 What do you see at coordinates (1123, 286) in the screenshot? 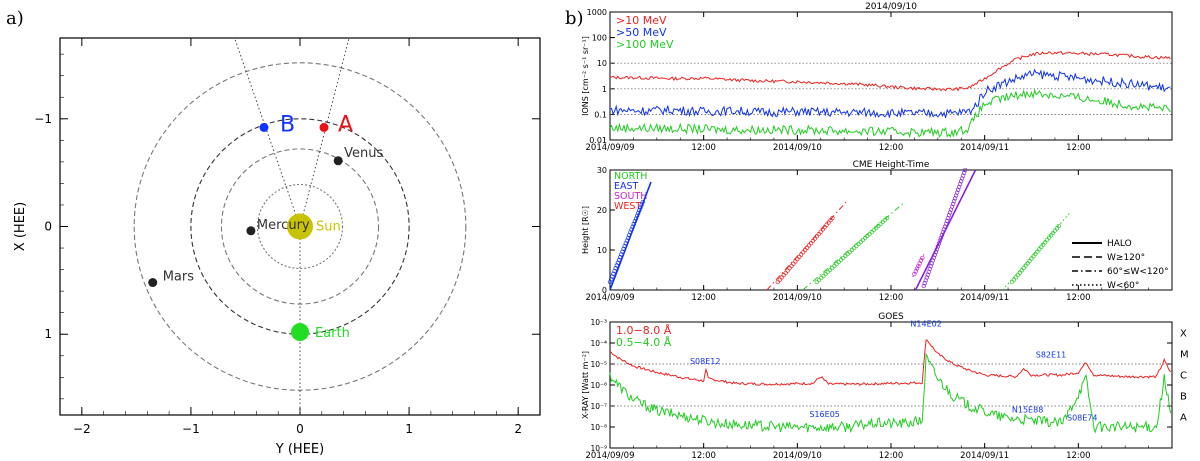
I see `width-legend-entry: W<60°` at bounding box center [1123, 286].